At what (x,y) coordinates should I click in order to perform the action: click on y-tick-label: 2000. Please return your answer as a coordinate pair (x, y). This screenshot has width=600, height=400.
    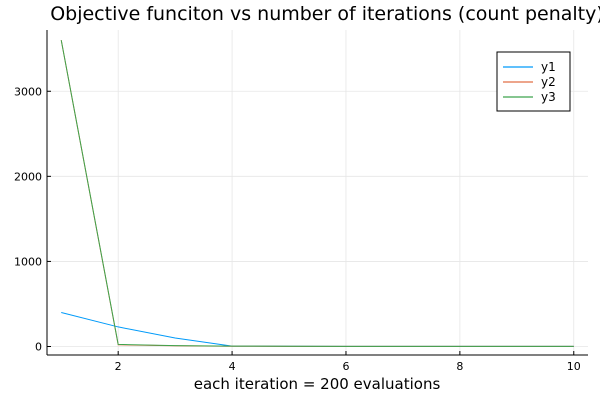
    Looking at the image, I should click on (28, 176).